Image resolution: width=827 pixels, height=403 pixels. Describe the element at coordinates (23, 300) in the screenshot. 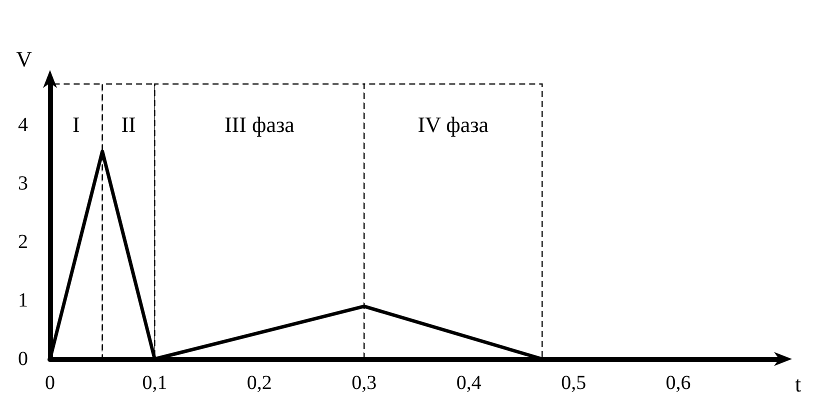

I see `y-tick-label: 1` at that location.